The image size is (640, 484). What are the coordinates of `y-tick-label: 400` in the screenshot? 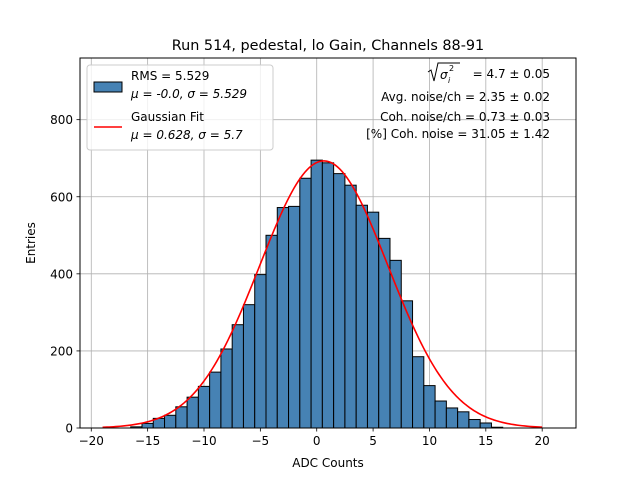 It's located at (61, 274).